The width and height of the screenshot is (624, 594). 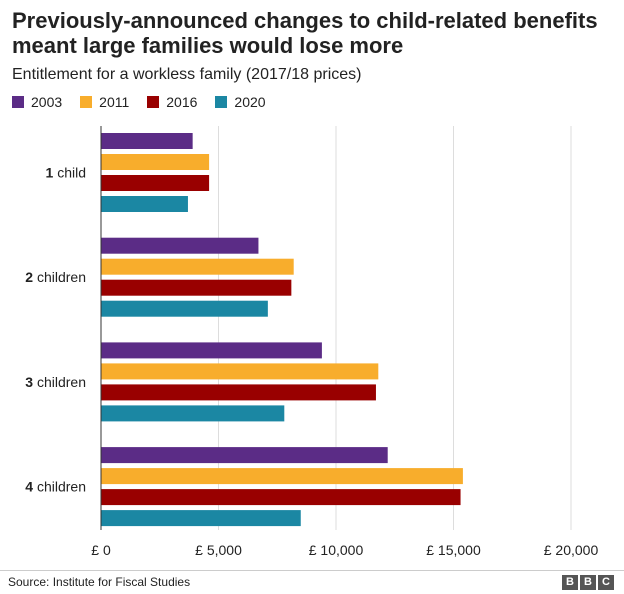 What do you see at coordinates (29, 277) in the screenshot?
I see `category-number: 2` at bounding box center [29, 277].